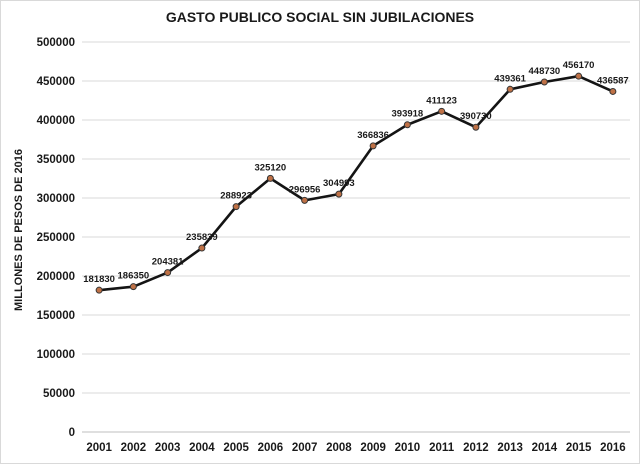  What do you see at coordinates (202, 237) in the screenshot?
I see `data-label: 235839` at bounding box center [202, 237].